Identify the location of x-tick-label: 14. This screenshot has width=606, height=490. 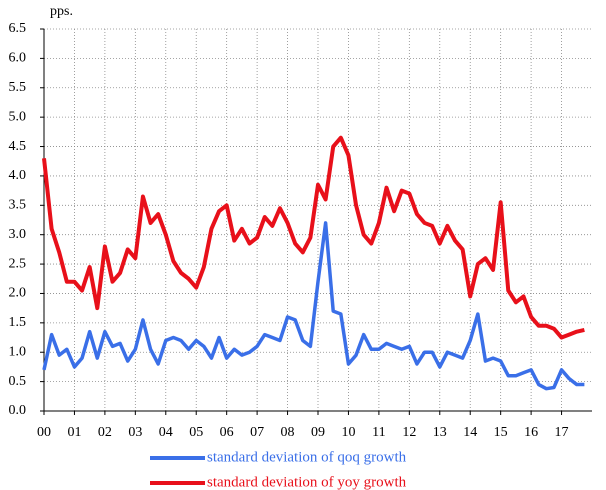
(470, 432).